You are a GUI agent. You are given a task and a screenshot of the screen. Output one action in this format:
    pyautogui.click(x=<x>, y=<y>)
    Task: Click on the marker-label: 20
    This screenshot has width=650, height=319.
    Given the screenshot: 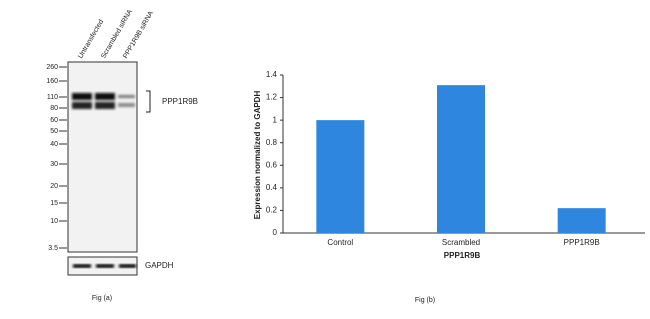 What is the action you would take?
    pyautogui.click(x=54, y=186)
    